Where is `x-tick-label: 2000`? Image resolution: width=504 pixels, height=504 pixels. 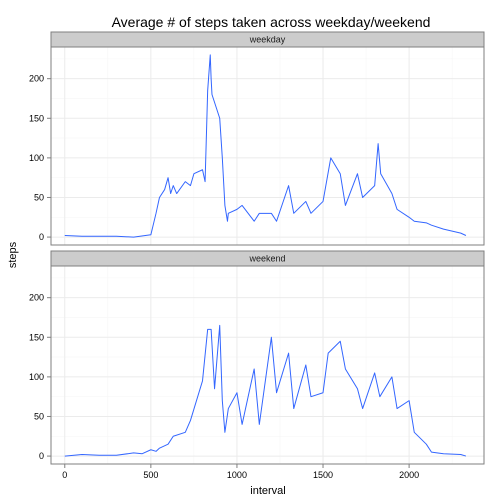 x-tick-label: 2000 is located at coordinates (409, 475).